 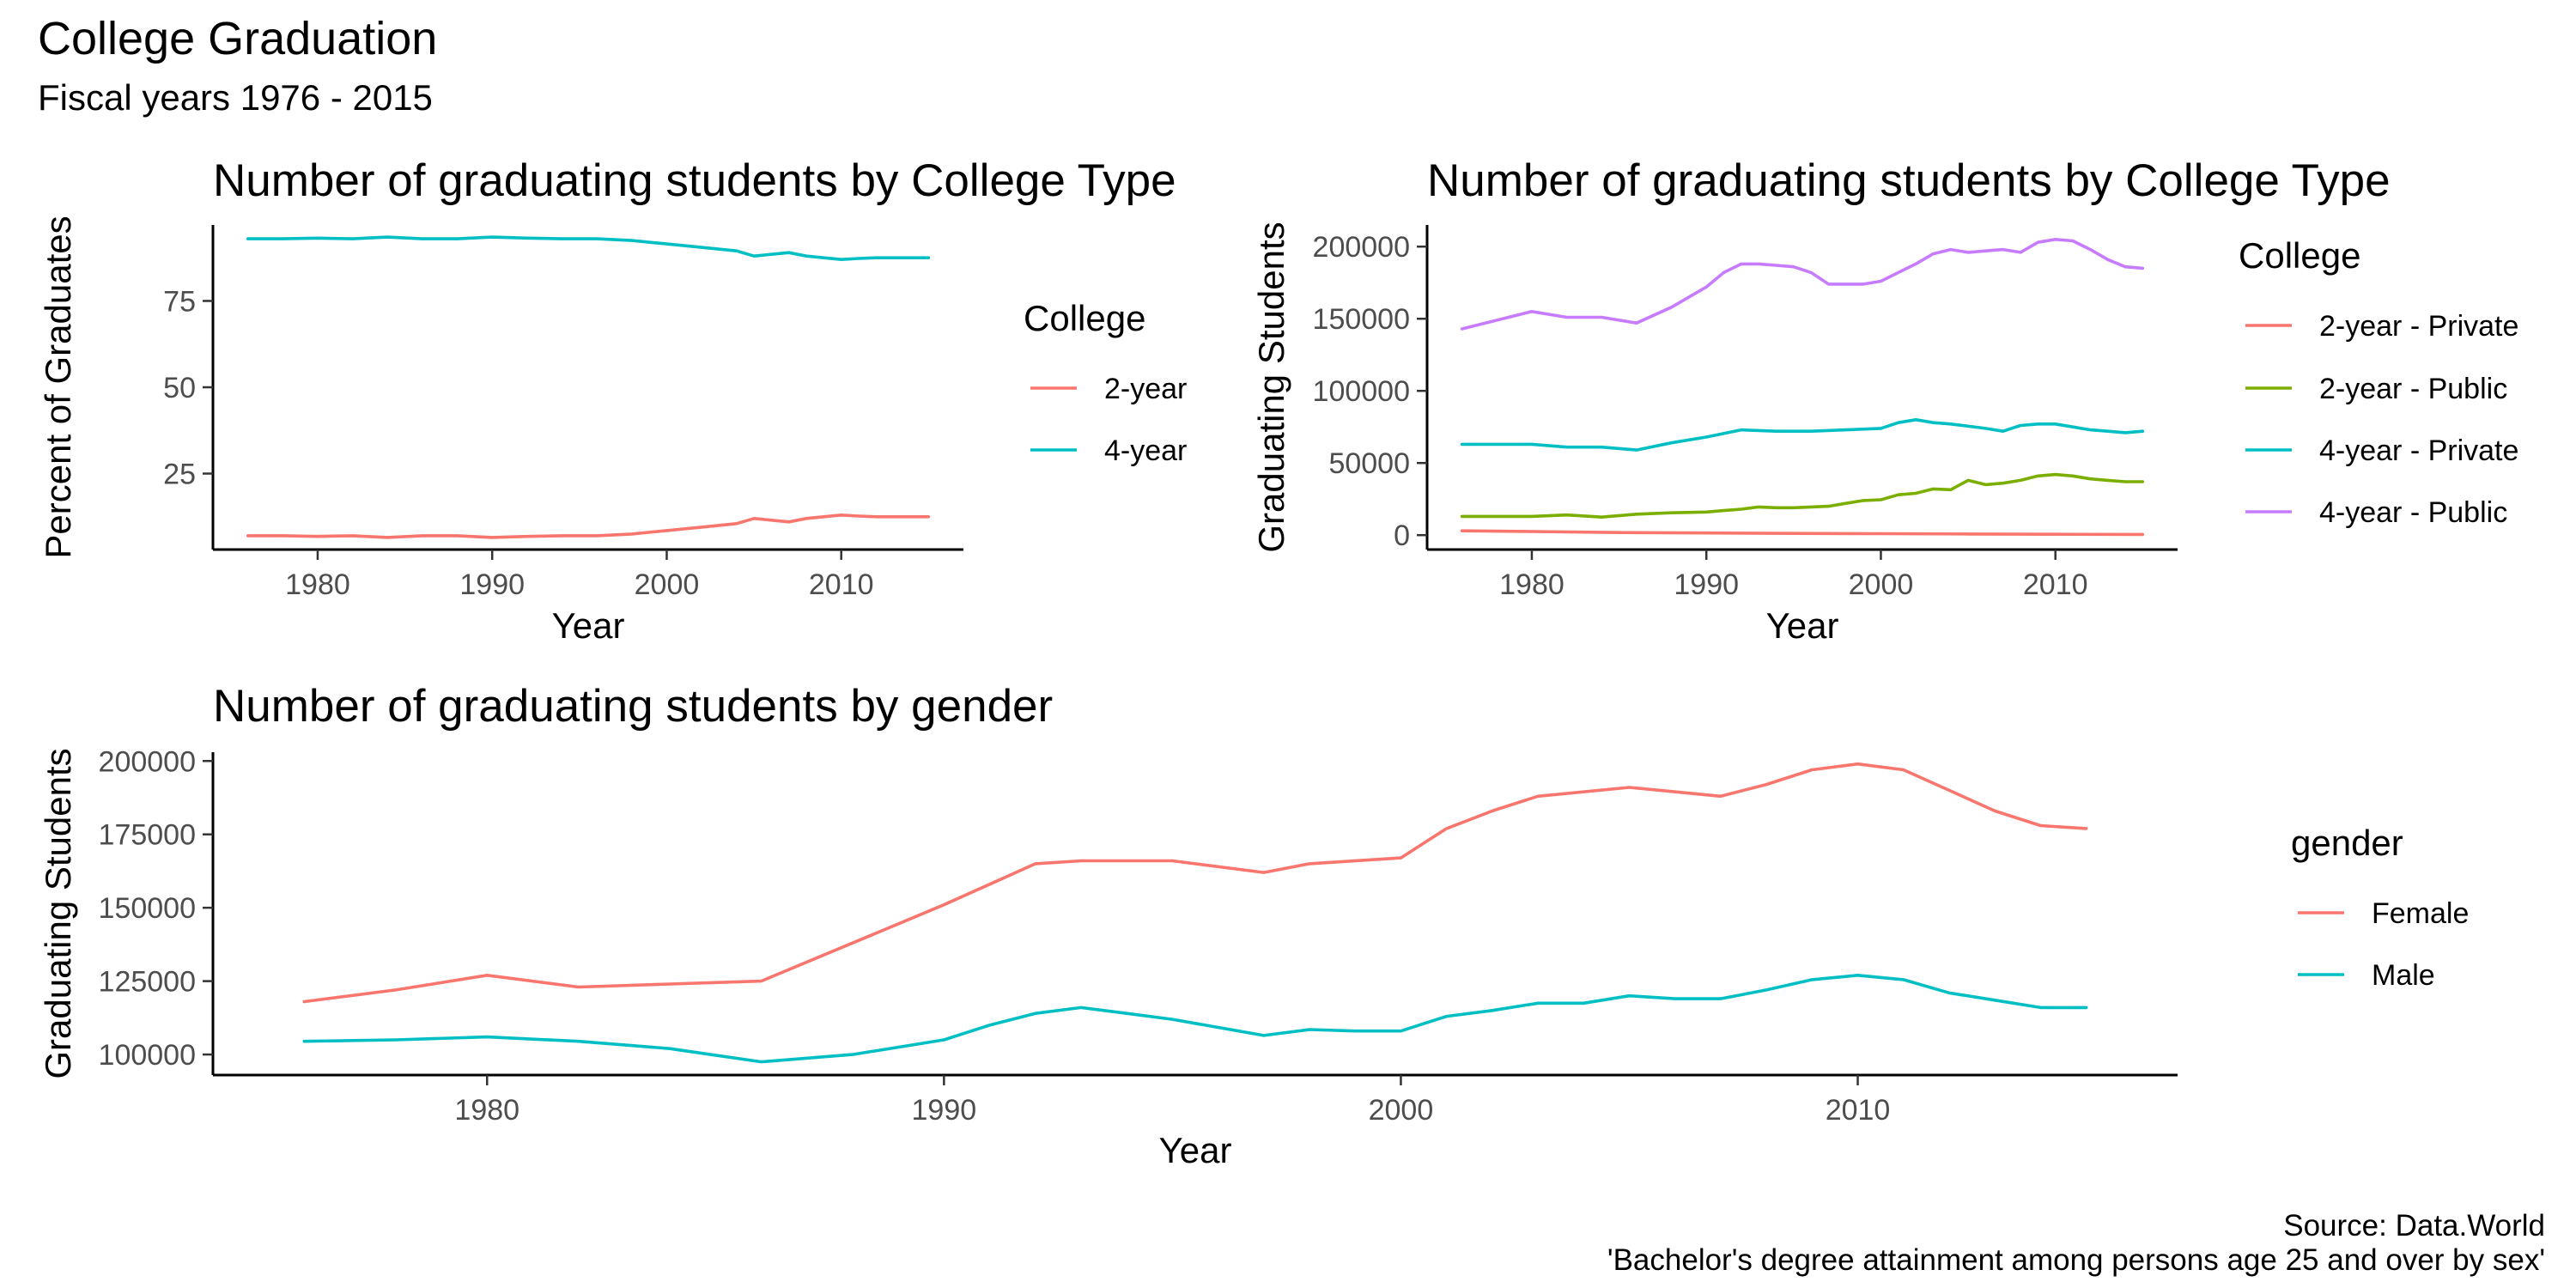 What do you see at coordinates (2414, 1225) in the screenshot?
I see `caption-source: Source: Data.World` at bounding box center [2414, 1225].